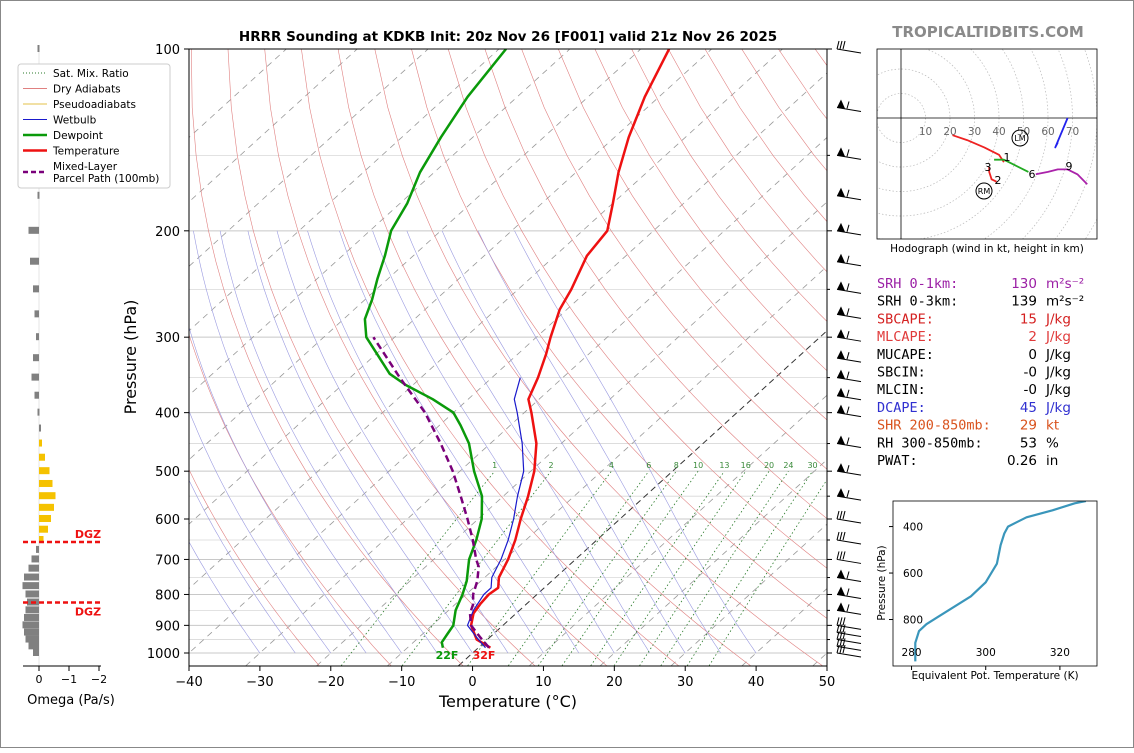  Describe the element at coordinates (998, 180) in the screenshot. I see `hodo-height-label: 2` at that location.